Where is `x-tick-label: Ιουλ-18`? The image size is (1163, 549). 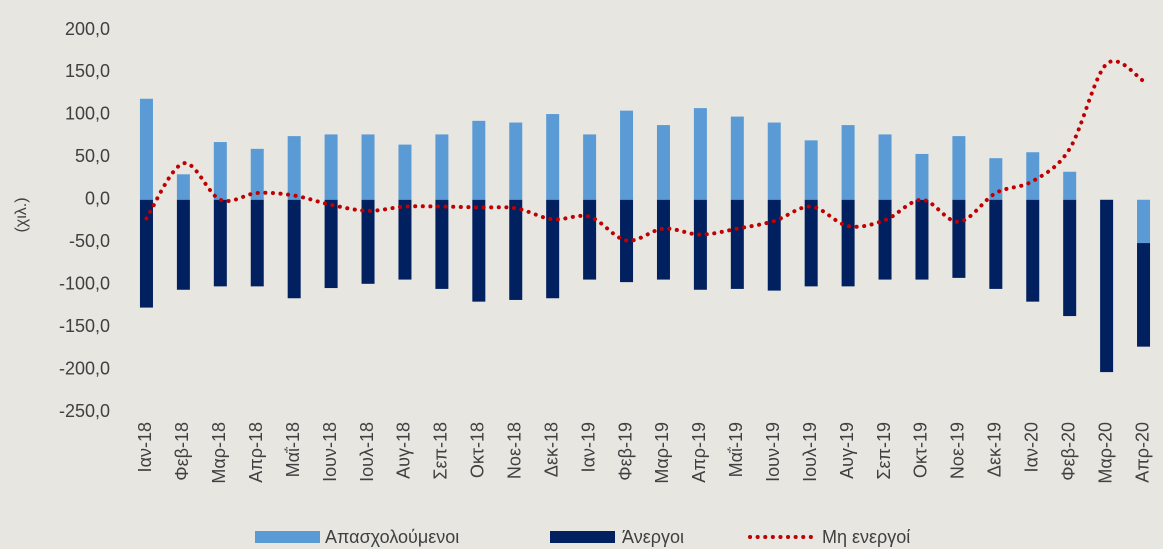
x-tick-label: Ιουλ-18 is located at coordinates (367, 452).